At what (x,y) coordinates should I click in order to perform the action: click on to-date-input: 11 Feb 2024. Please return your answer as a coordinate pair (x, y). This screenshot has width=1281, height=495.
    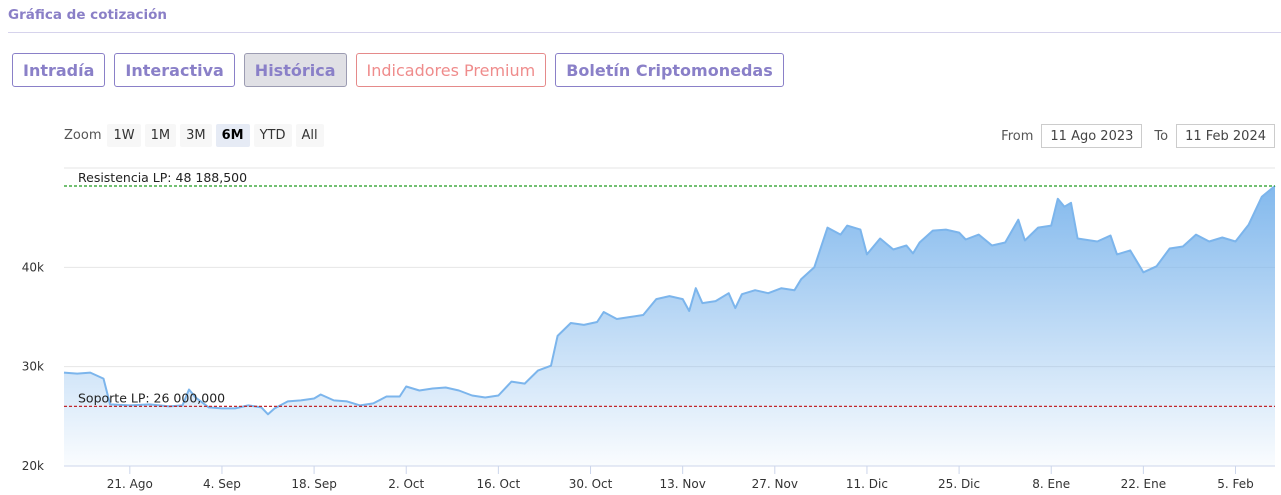
    Looking at the image, I should click on (1225, 136).